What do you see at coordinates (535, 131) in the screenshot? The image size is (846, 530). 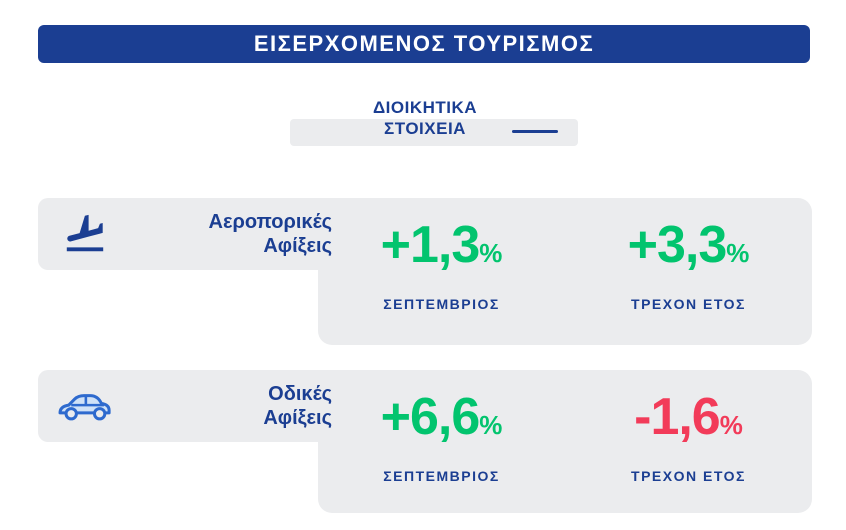 I see `section-dash-line` at bounding box center [535, 131].